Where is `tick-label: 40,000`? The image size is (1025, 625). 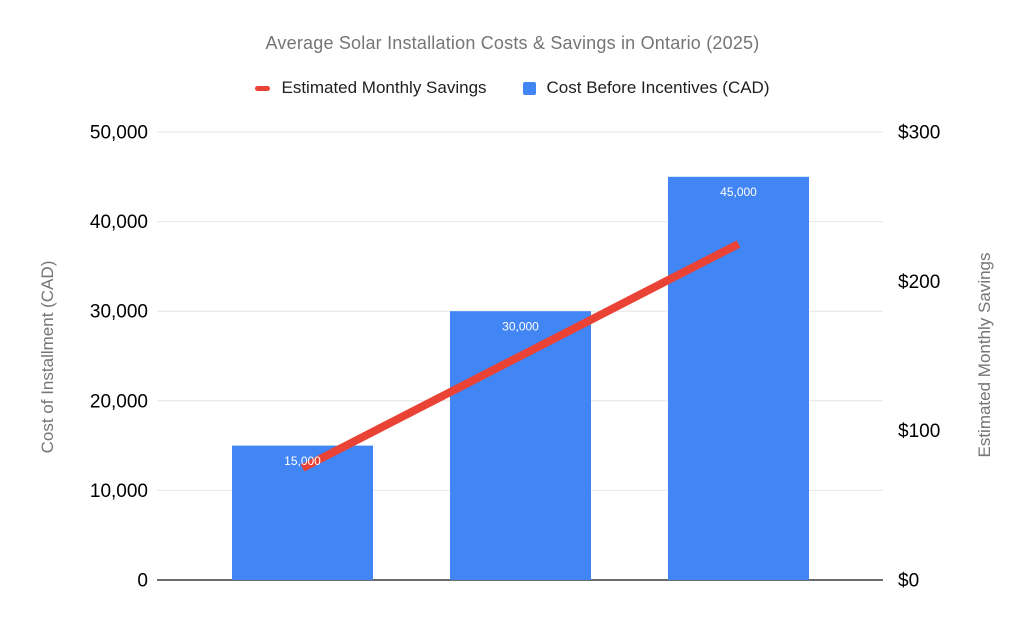 tick-label: 40,000 is located at coordinates (119, 222).